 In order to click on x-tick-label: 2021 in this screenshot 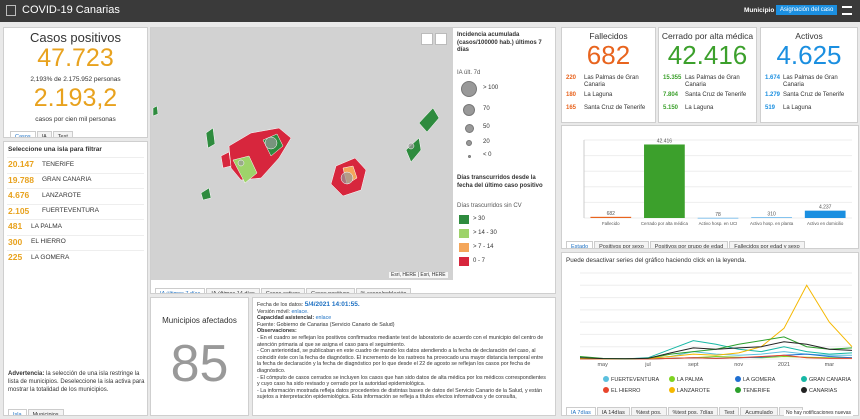, I will do `click(784, 365)`.